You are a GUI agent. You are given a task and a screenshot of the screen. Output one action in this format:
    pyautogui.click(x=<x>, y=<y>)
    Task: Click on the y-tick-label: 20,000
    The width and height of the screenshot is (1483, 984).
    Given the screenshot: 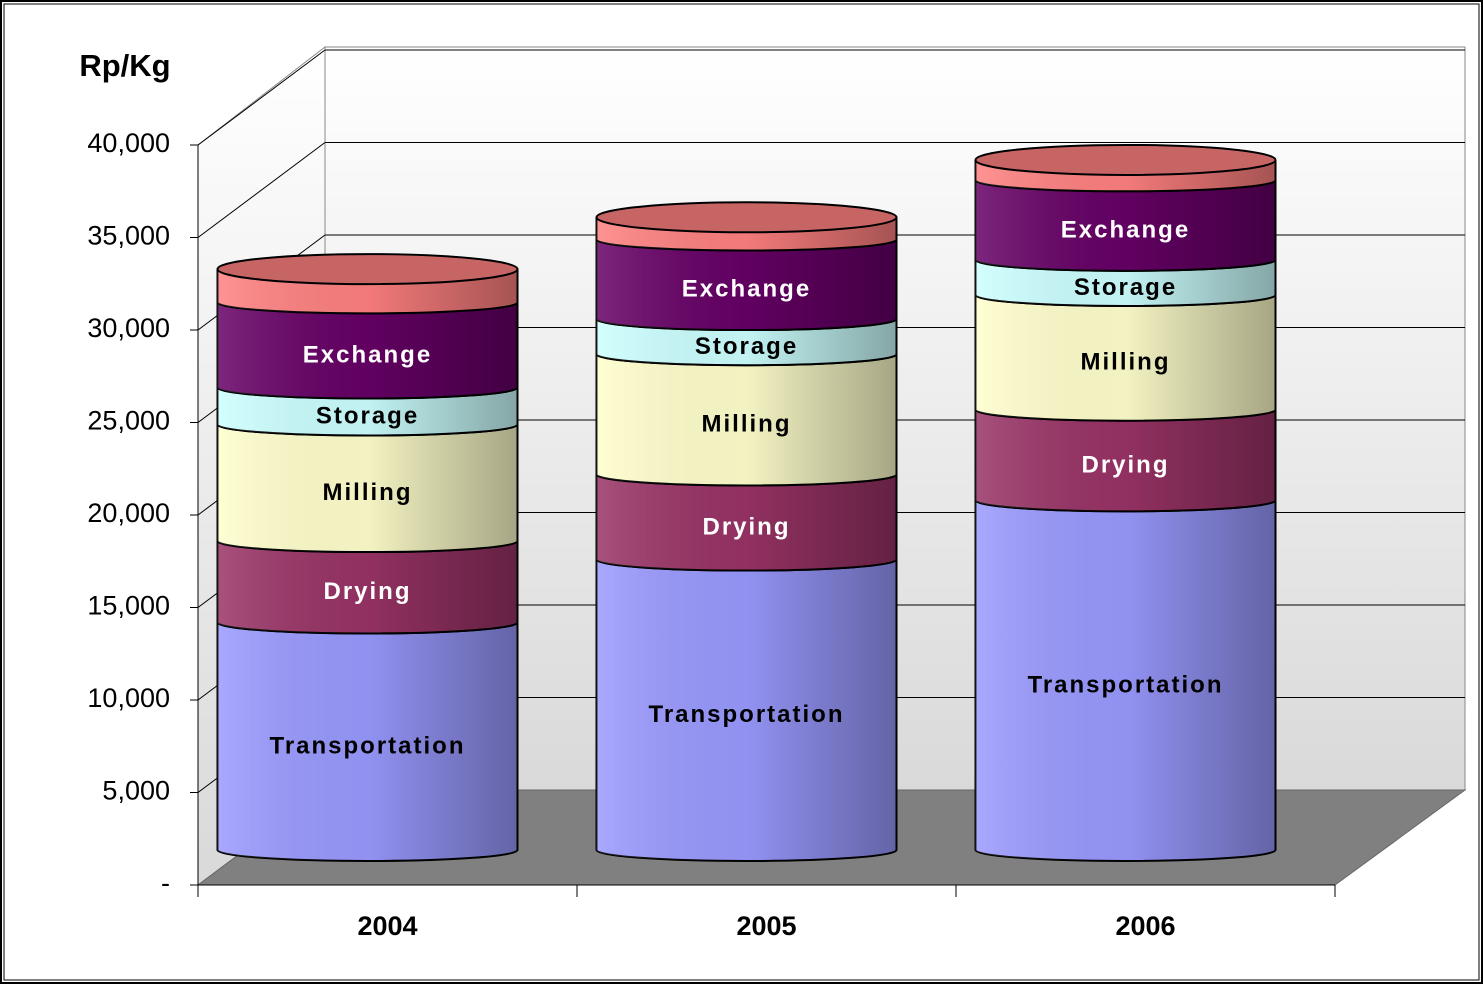 What is the action you would take?
    pyautogui.click(x=128, y=513)
    